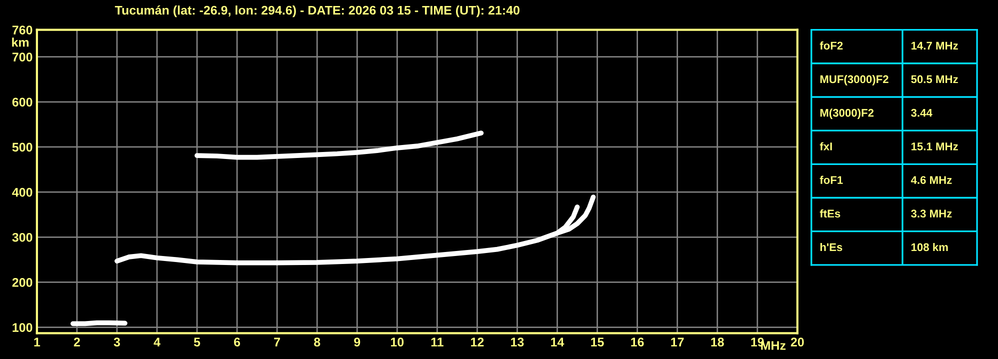  Describe the element at coordinates (517, 342) in the screenshot. I see `x-tick-label: 13` at that location.